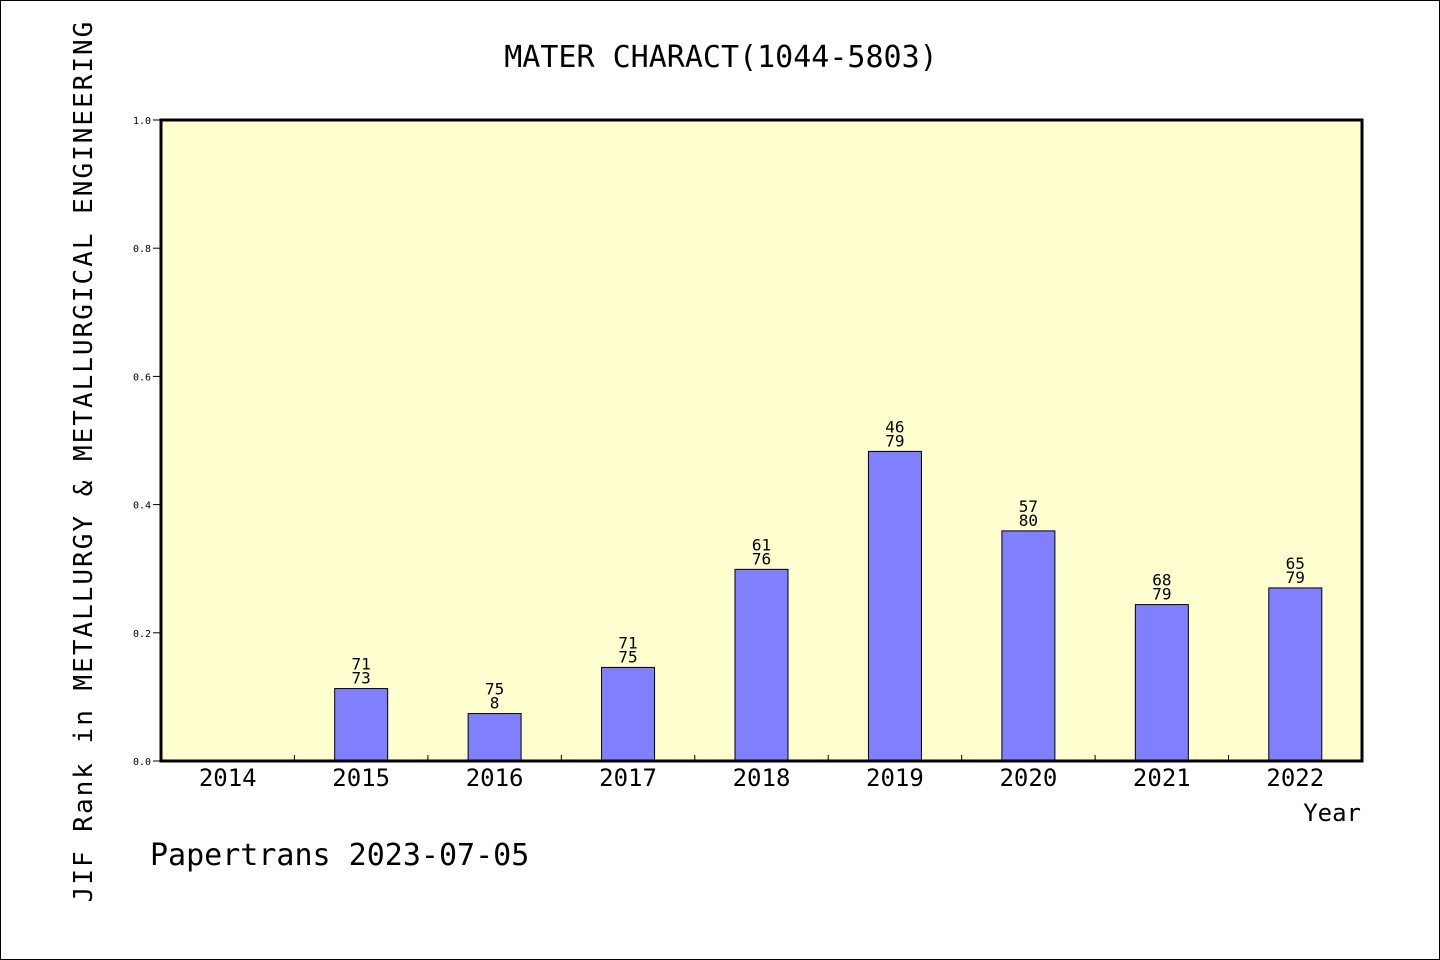 The image size is (1440, 960). I want to click on bar-label-total-2022: 79, so click(1295, 577).